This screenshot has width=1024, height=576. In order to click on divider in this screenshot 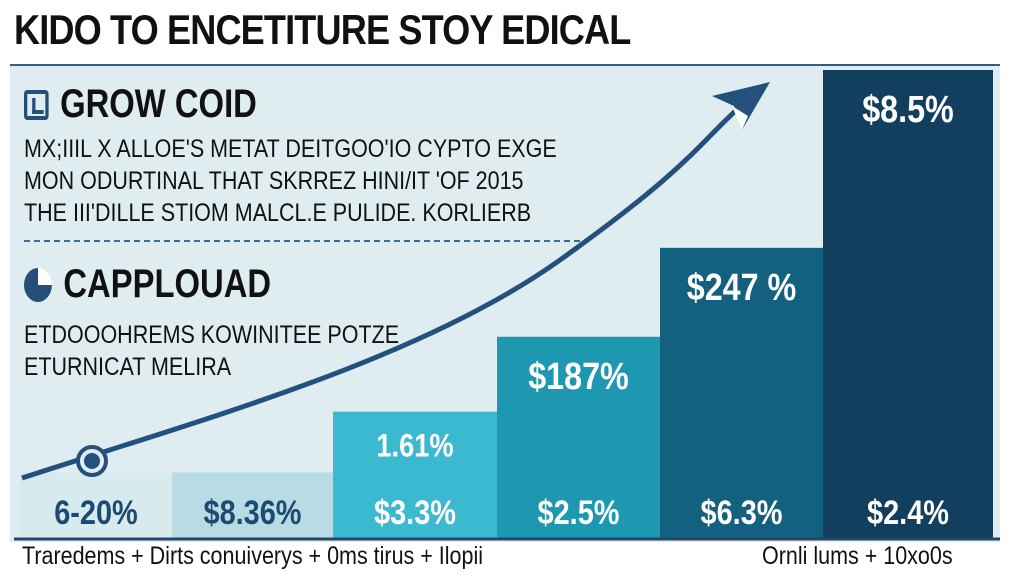, I will do `click(302, 241)`.